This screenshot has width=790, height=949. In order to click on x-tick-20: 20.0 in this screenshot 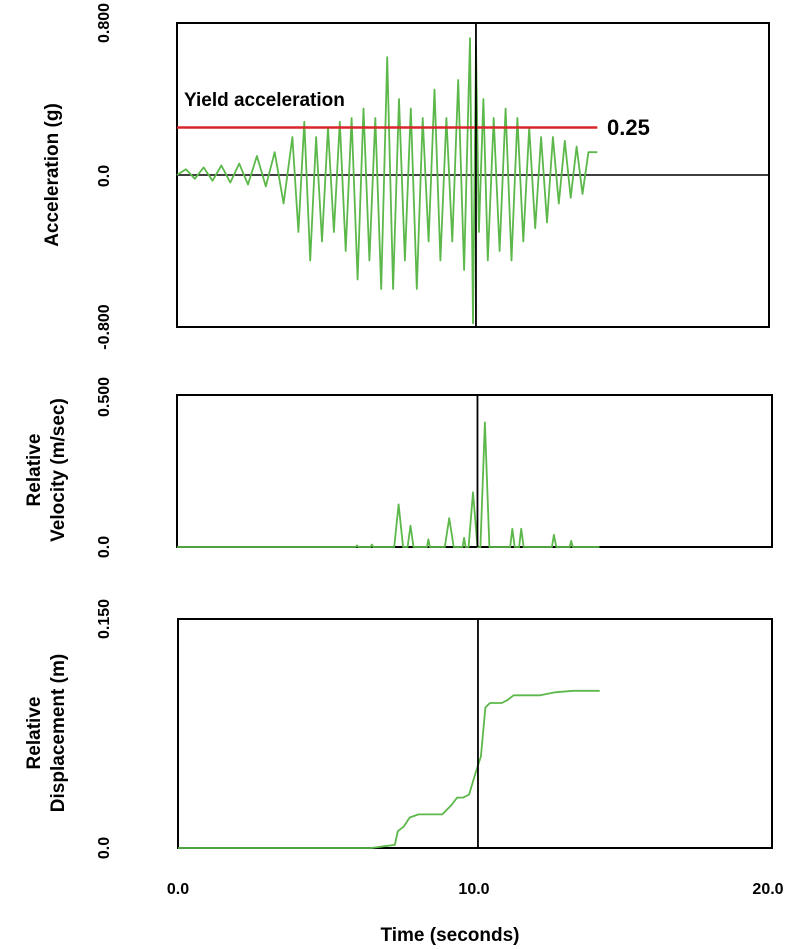, I will do `click(767, 889)`.